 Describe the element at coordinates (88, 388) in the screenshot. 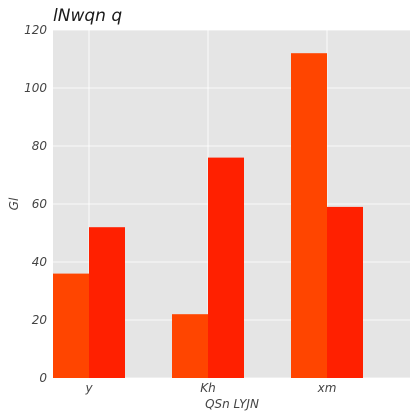

I see `x-tick-label: y` at that location.